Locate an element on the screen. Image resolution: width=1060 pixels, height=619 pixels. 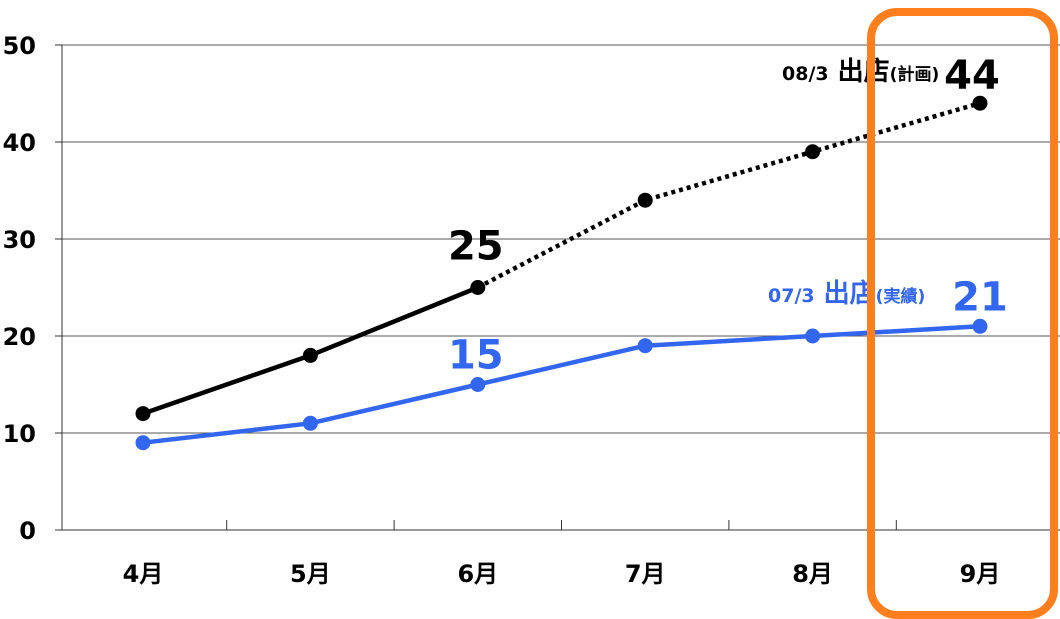
series-0-point-8月 is located at coordinates (812, 151).